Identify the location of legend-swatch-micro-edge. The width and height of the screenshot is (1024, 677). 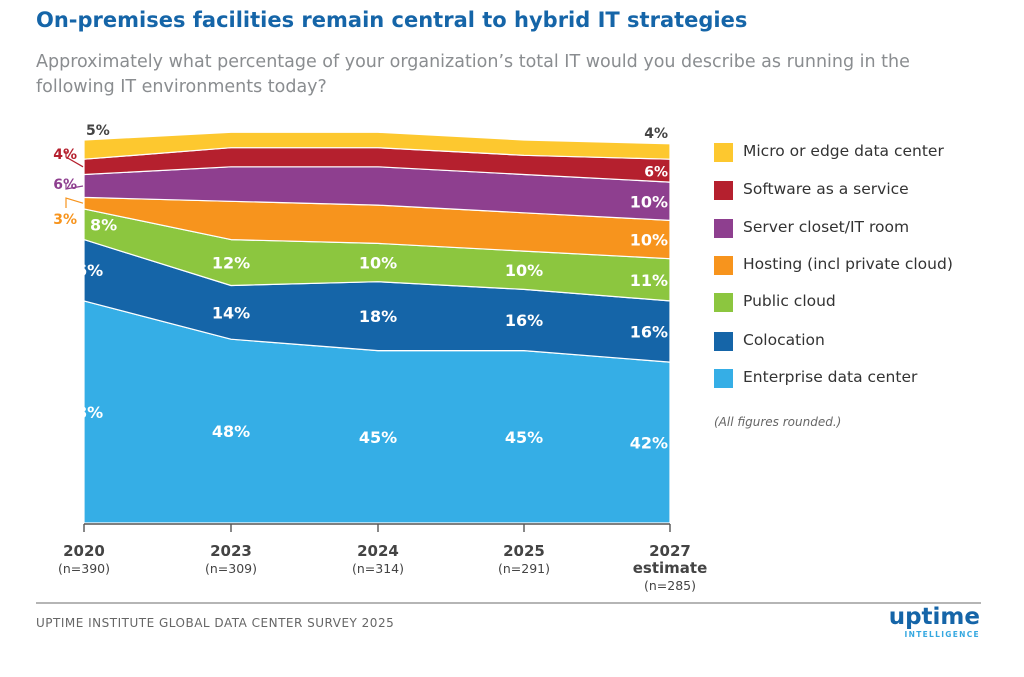
(723, 152).